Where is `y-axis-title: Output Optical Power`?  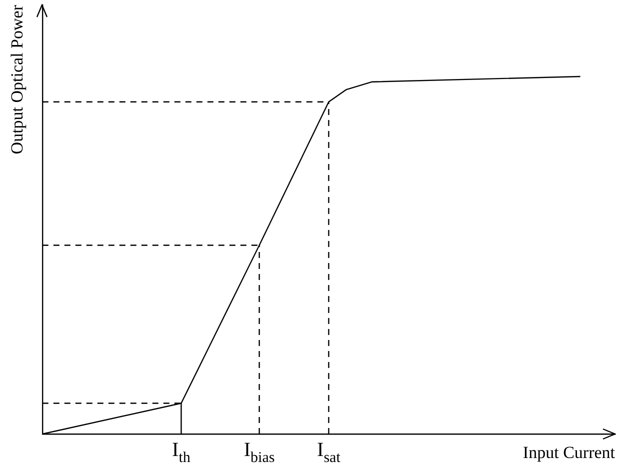 y-axis-title: Output Optical Power is located at coordinates (17, 79).